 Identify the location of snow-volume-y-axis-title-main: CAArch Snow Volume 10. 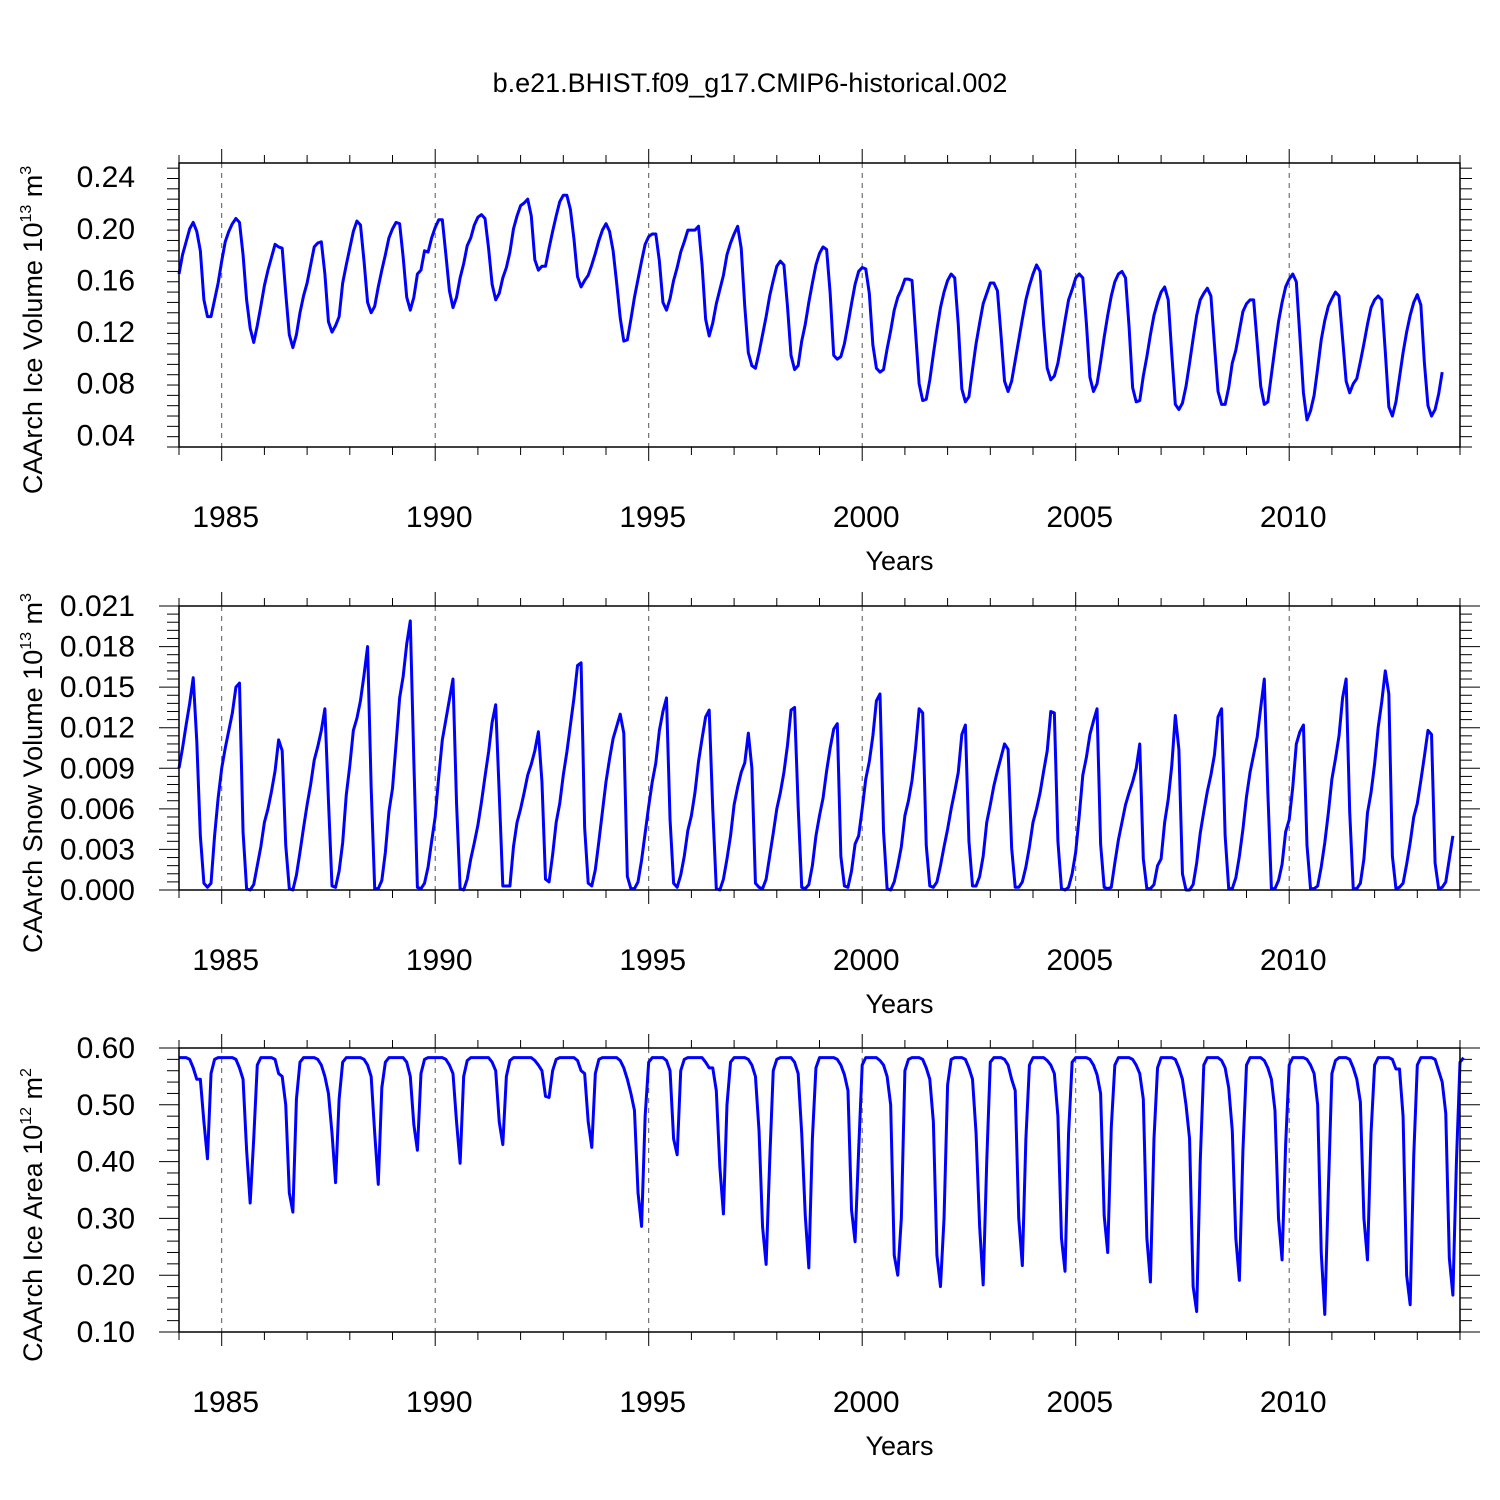
(33, 801).